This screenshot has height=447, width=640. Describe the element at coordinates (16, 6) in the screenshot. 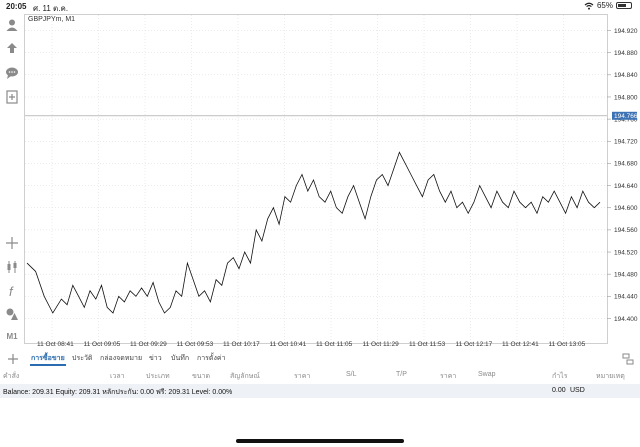

I see `status-time: 20:05` at that location.